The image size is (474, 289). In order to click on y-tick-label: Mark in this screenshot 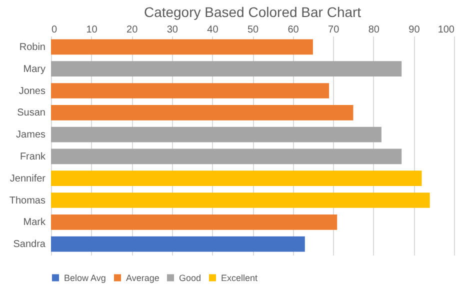, I will do `click(34, 222)`.